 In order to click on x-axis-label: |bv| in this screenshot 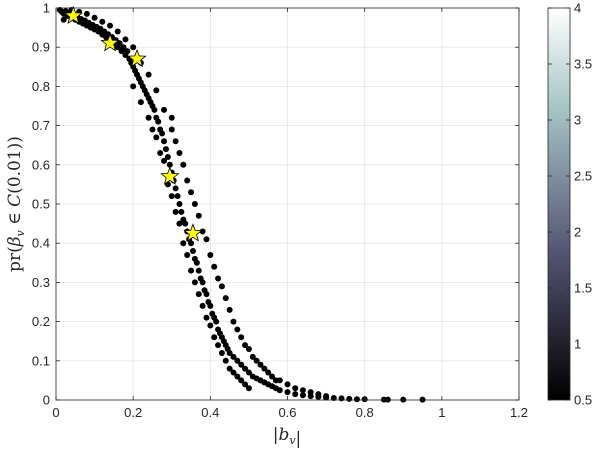, I will do `click(287, 437)`.